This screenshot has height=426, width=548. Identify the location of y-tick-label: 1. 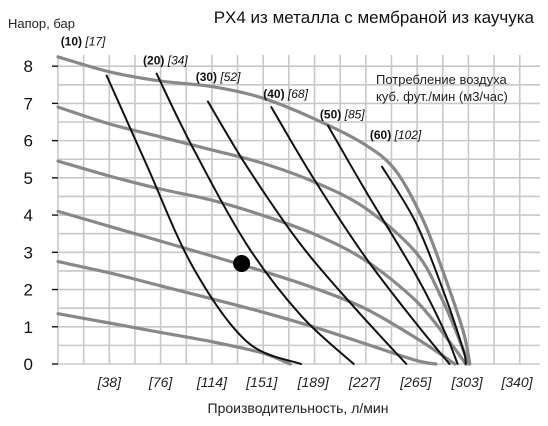
(28, 327).